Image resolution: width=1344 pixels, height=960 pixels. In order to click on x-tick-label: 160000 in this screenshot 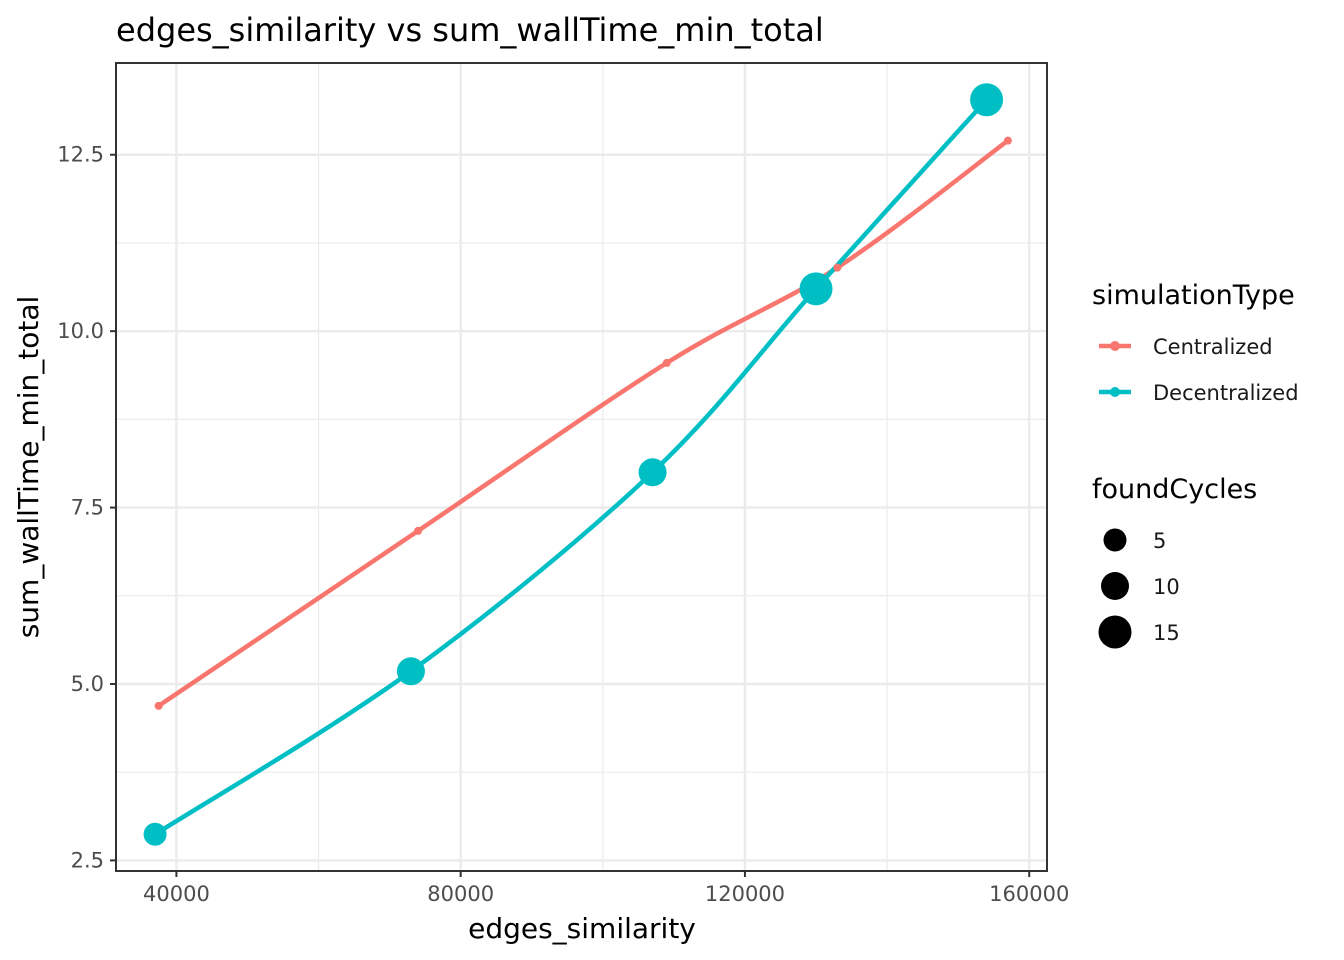, I will do `click(1029, 894)`.